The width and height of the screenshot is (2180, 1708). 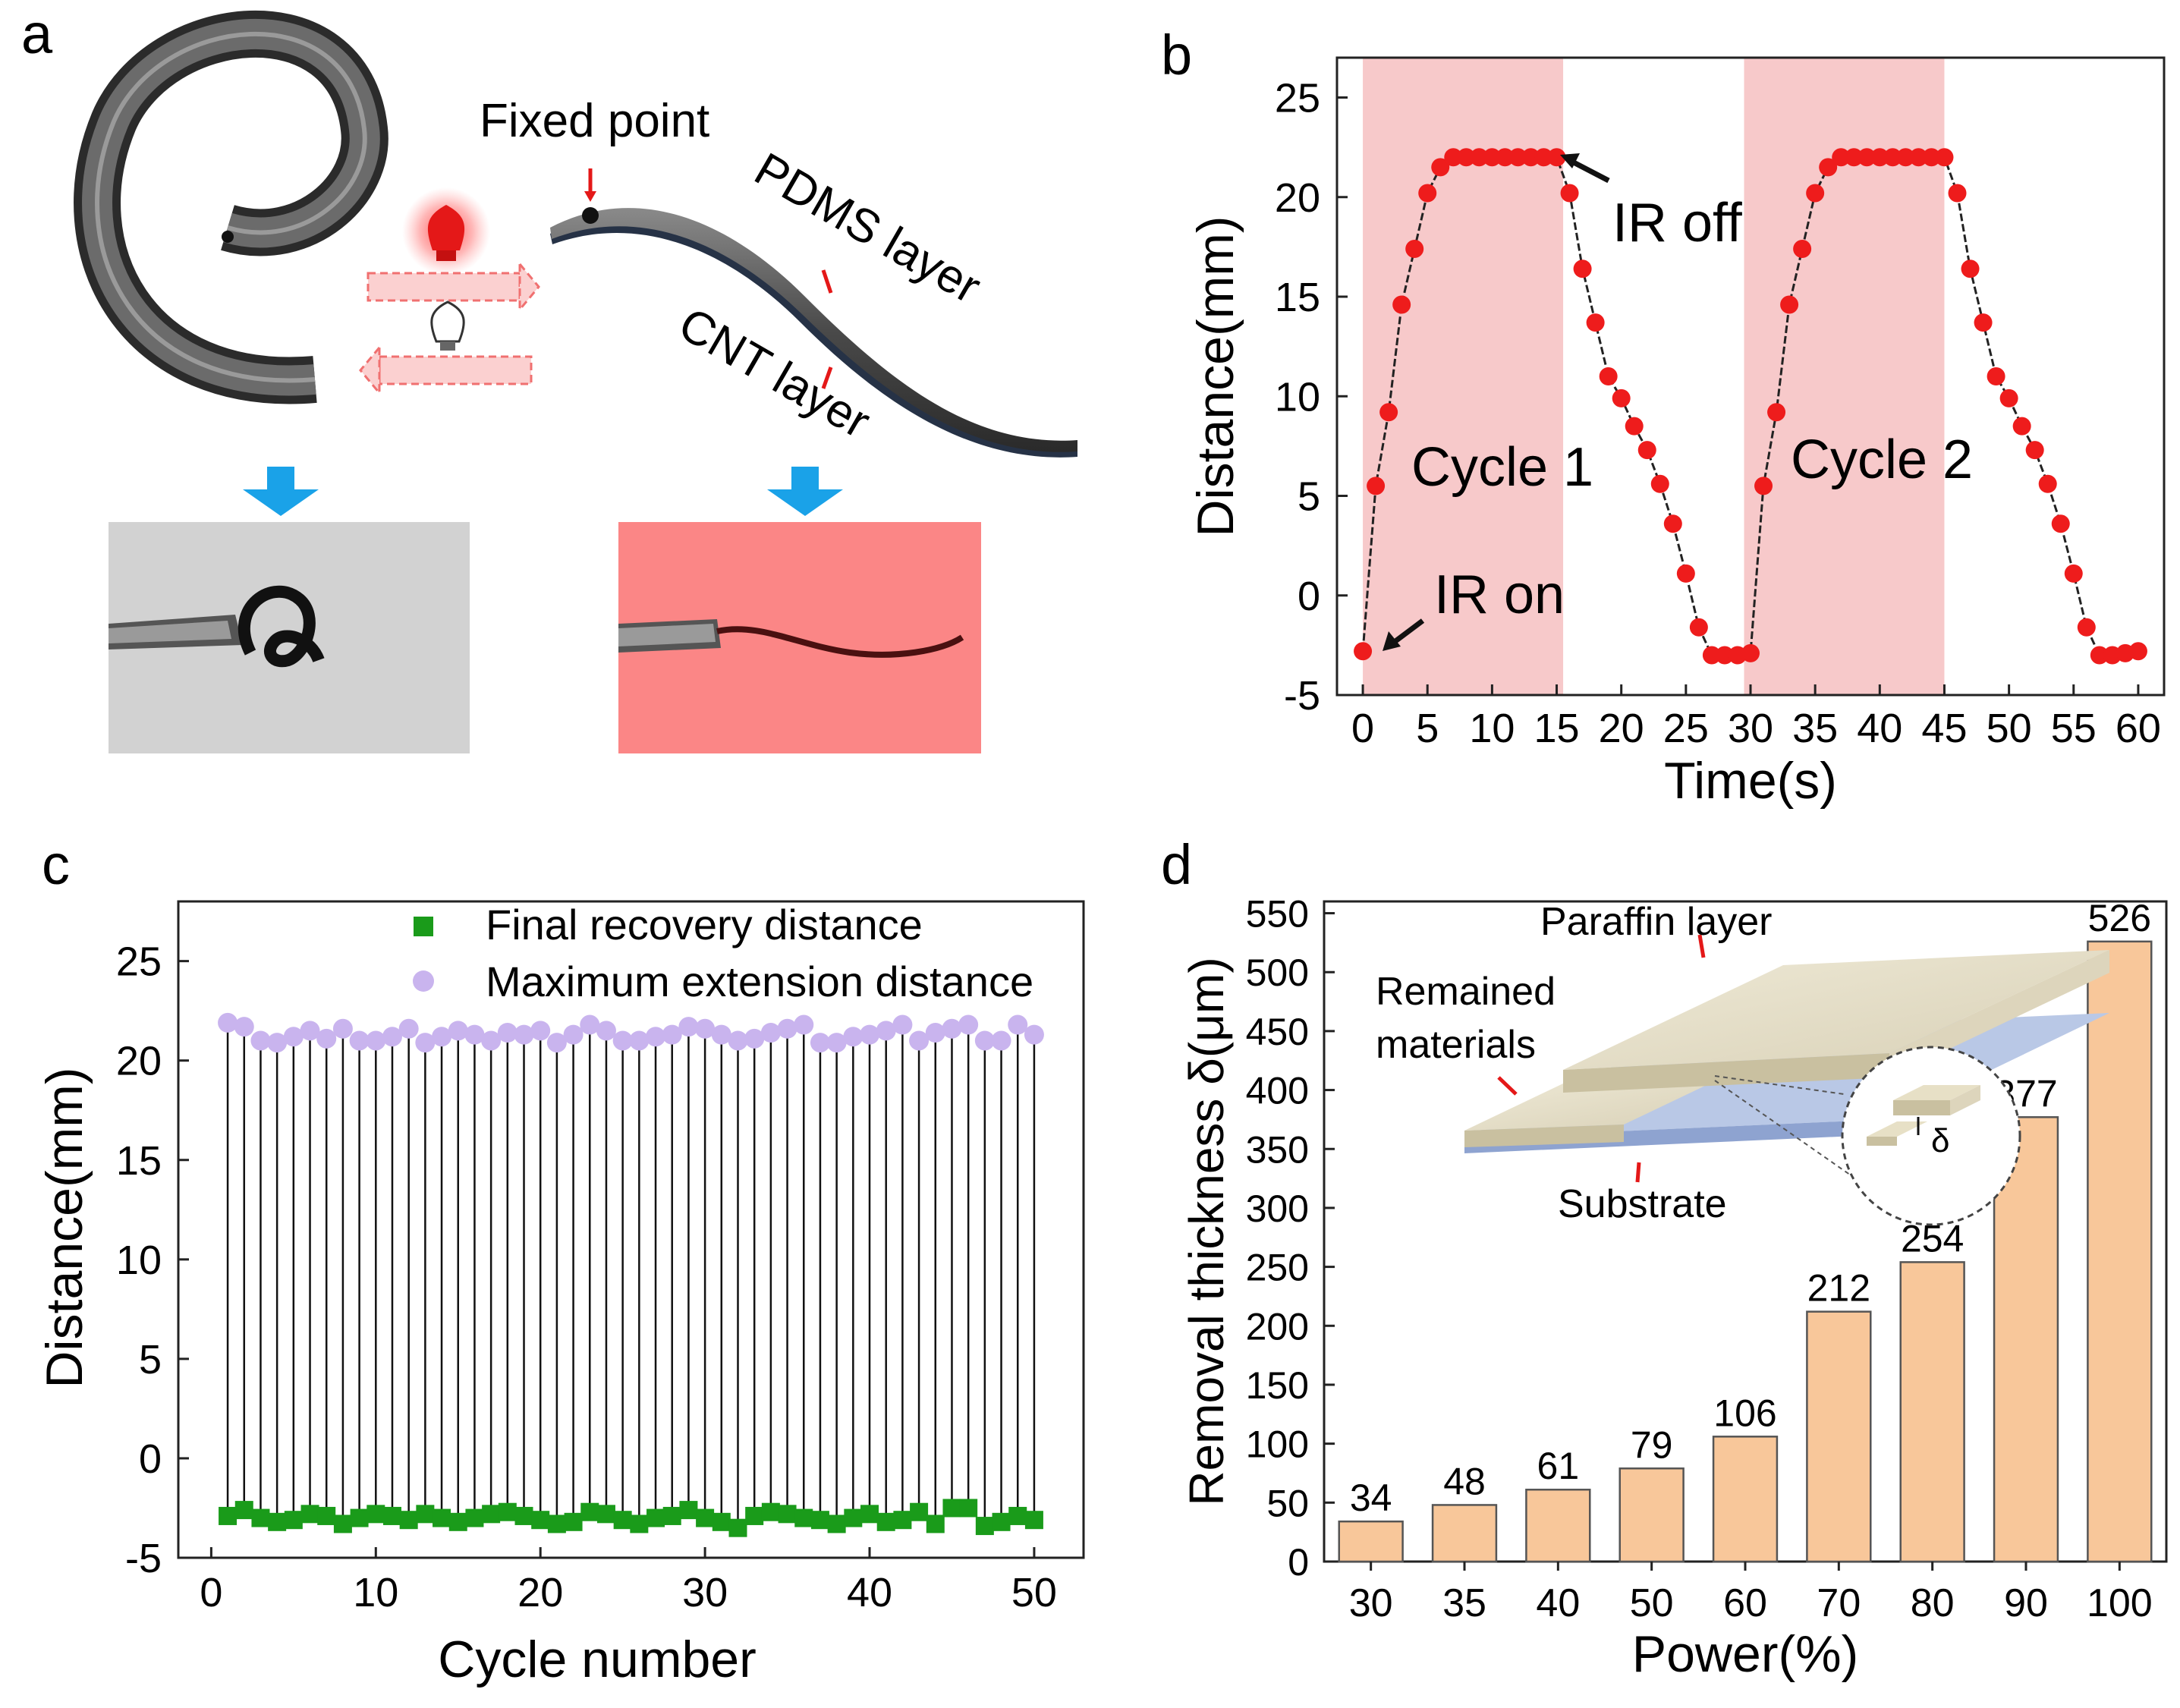 What do you see at coordinates (1750, 728) in the screenshot?
I see `b-x-tick-label: 30` at bounding box center [1750, 728].